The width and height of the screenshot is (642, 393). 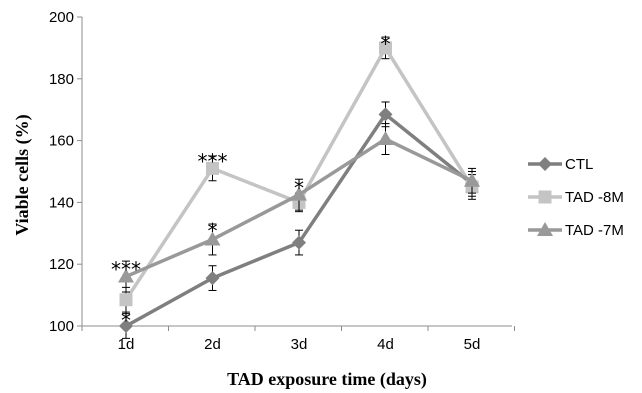 What do you see at coordinates (61, 326) in the screenshot?
I see `y-tick-label: 100` at bounding box center [61, 326].